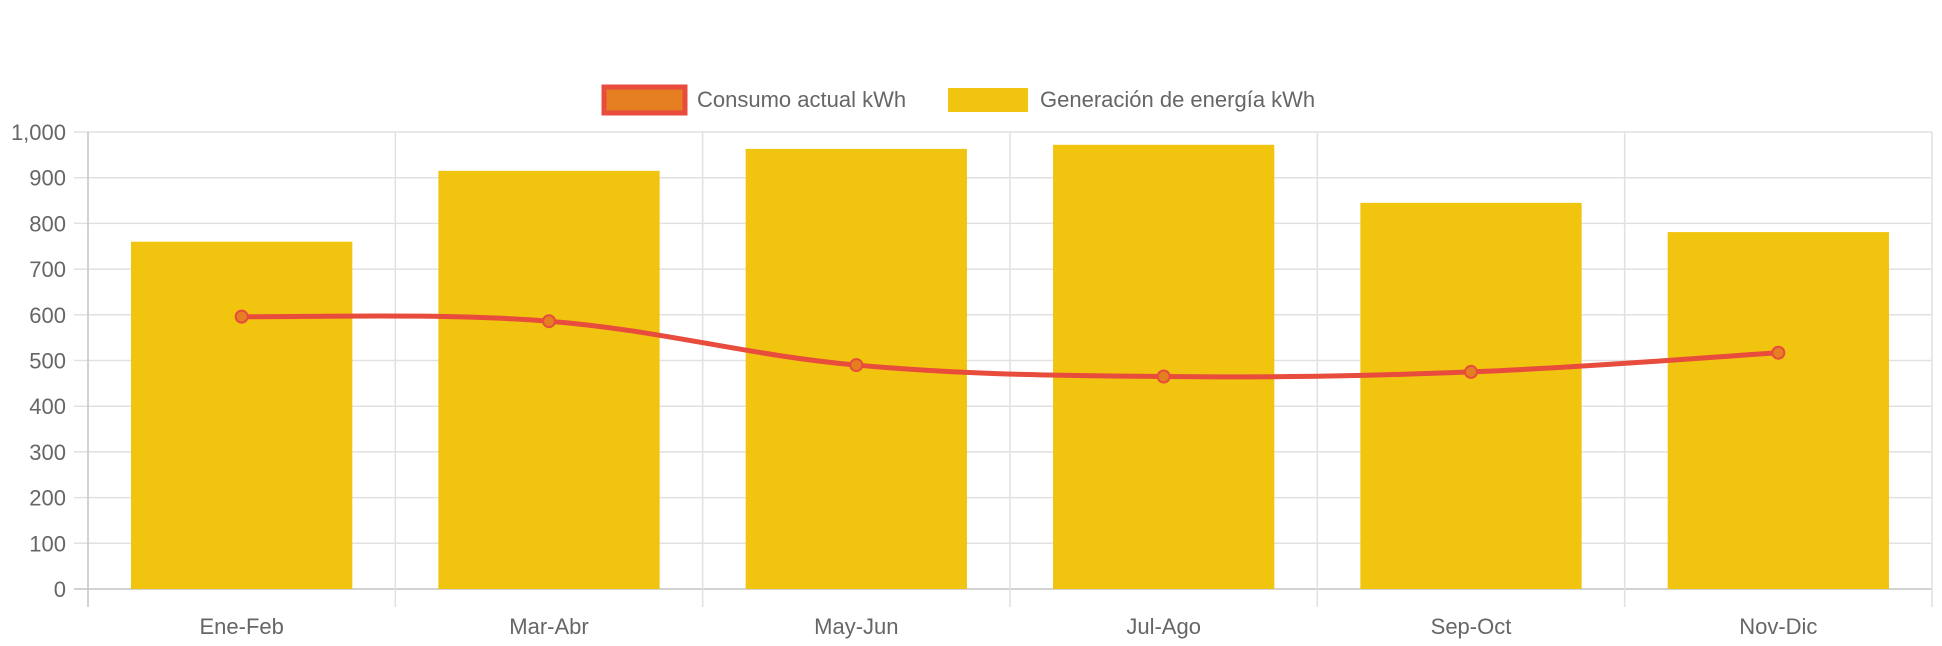  Describe the element at coordinates (1778, 352) in the screenshot. I see `point-nov-dic` at that location.